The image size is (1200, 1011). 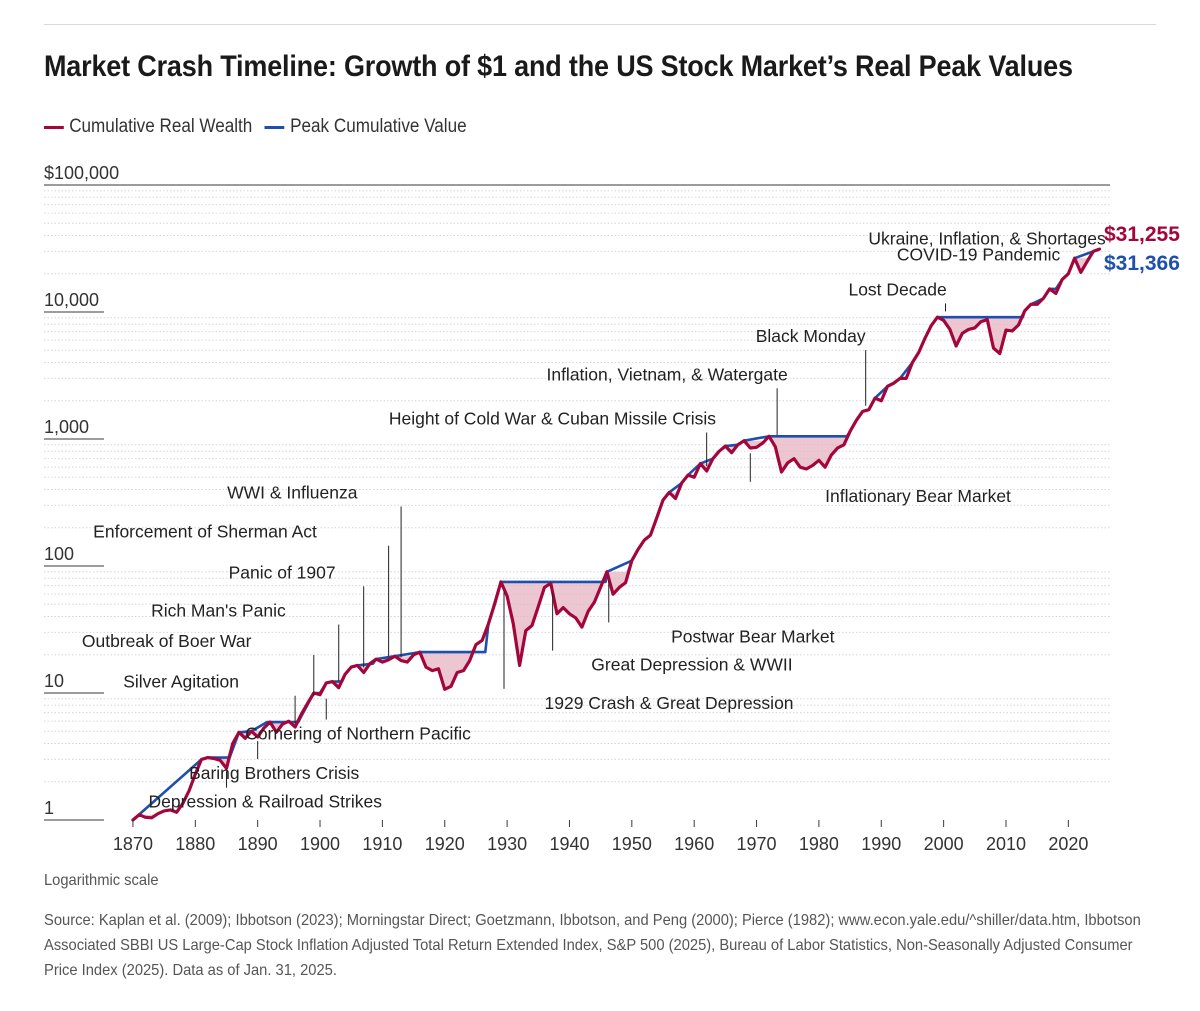 What do you see at coordinates (358, 734) in the screenshot?
I see `annotation-label: Cornering of Northern Pacific` at bounding box center [358, 734].